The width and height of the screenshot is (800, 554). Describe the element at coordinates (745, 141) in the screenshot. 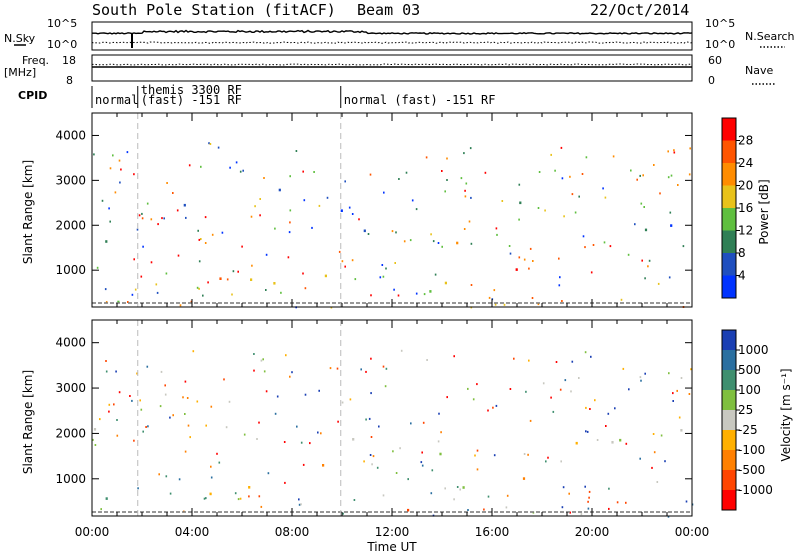

I see `colorbar-tick-label: 28` at that location.